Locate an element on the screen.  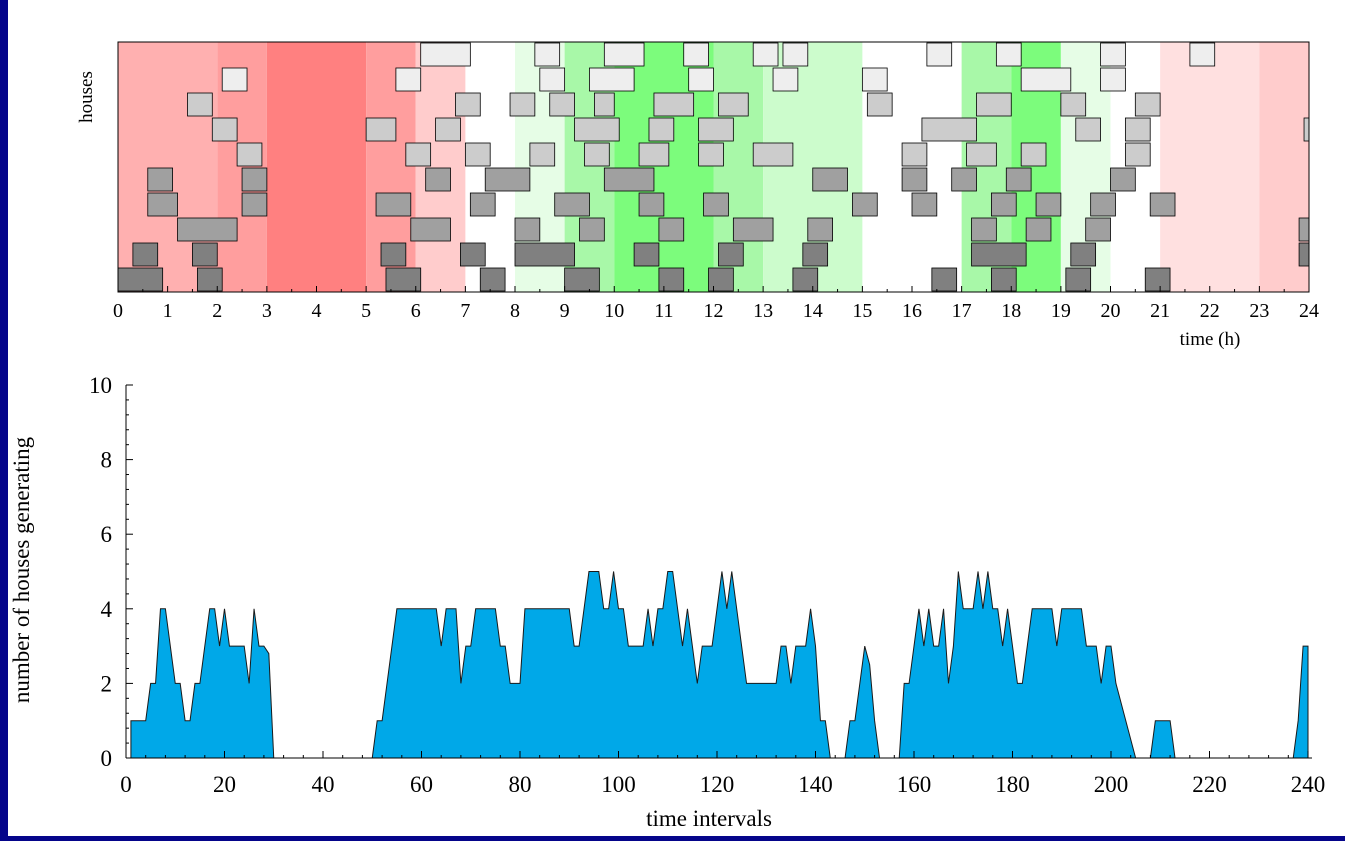
x-tick-label: 100 is located at coordinates (618, 784).